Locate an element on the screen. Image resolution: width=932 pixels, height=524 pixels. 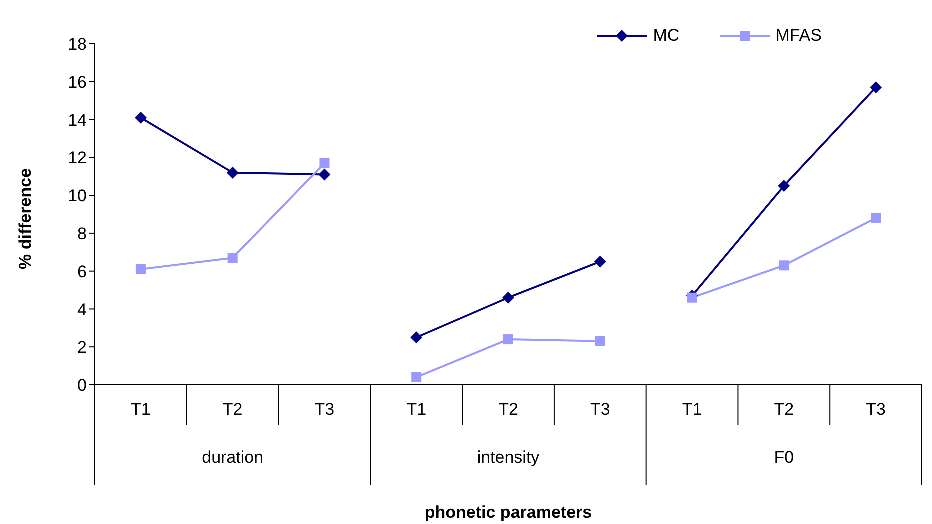
text: duration is located at coordinates (233, 457).